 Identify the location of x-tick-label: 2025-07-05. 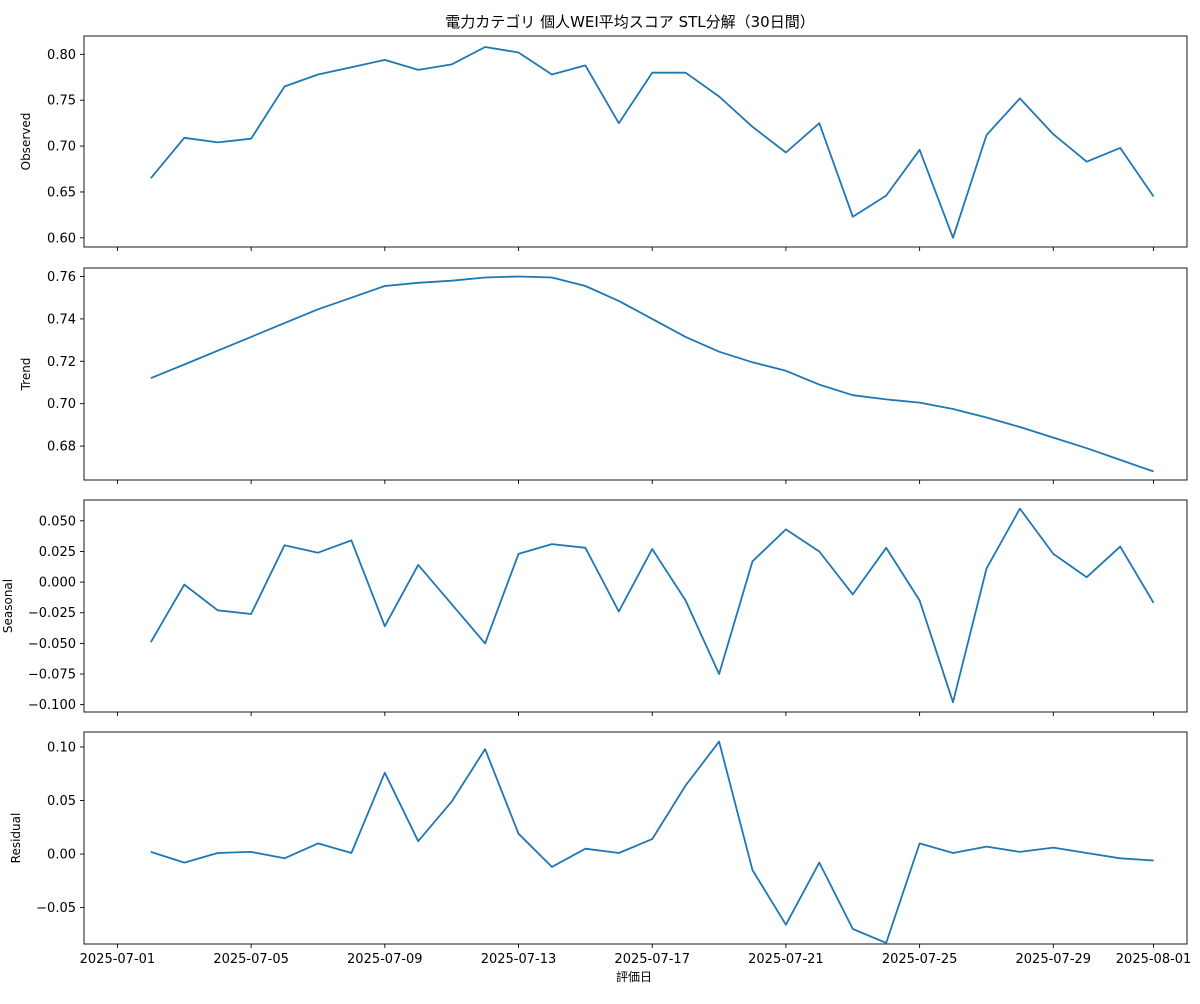
(251, 959).